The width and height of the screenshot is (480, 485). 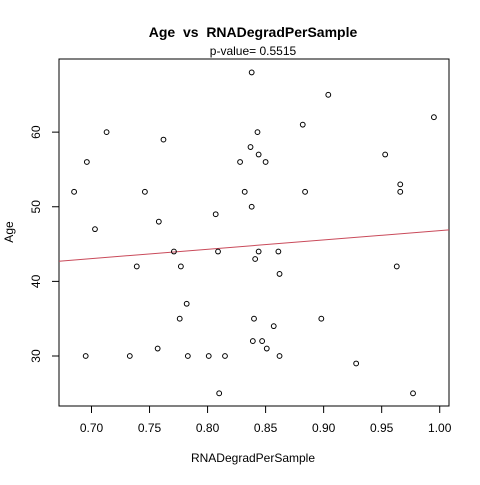 What do you see at coordinates (36, 281) in the screenshot?
I see `y-tick-label: 40` at bounding box center [36, 281].